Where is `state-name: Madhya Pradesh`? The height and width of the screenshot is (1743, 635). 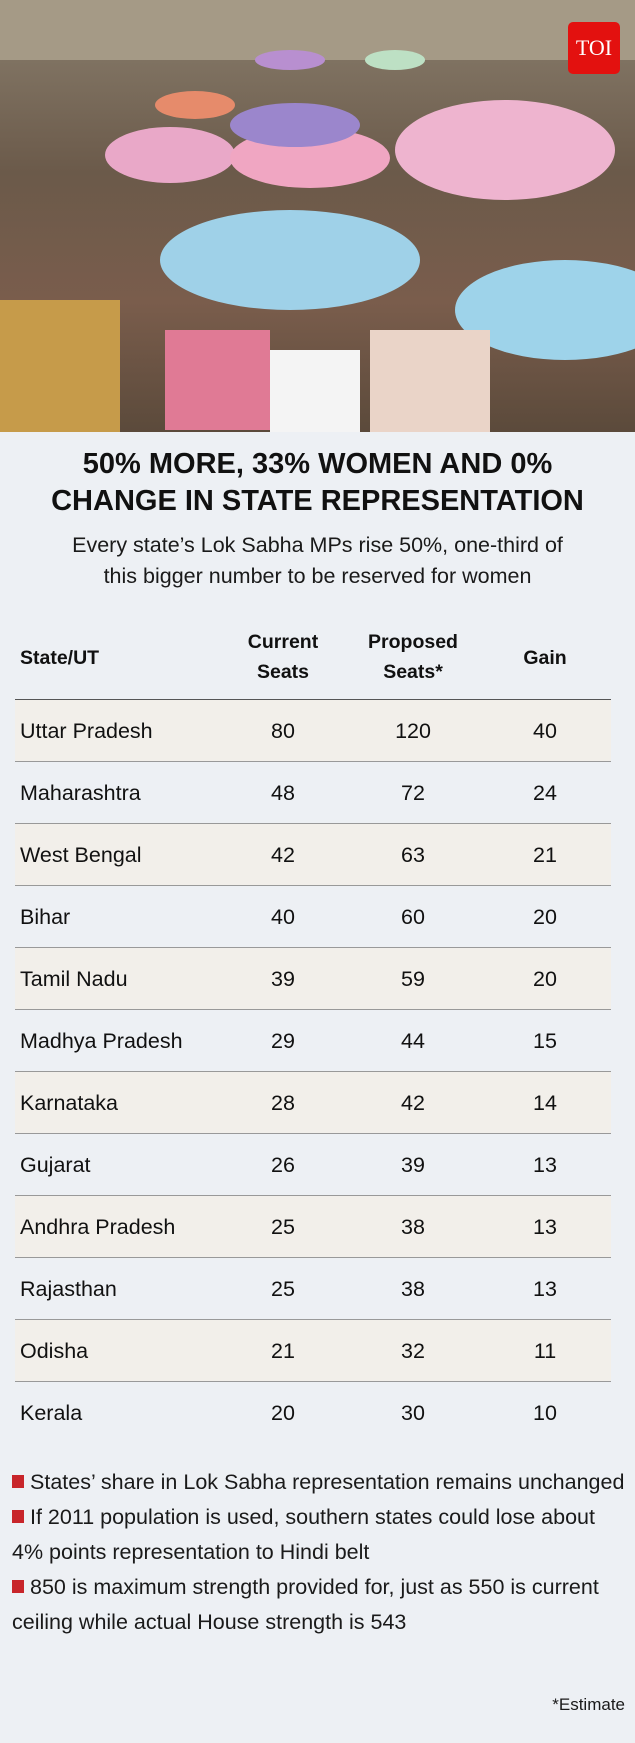
state-name: Madhya Pradesh is located at coordinates (101, 1041).